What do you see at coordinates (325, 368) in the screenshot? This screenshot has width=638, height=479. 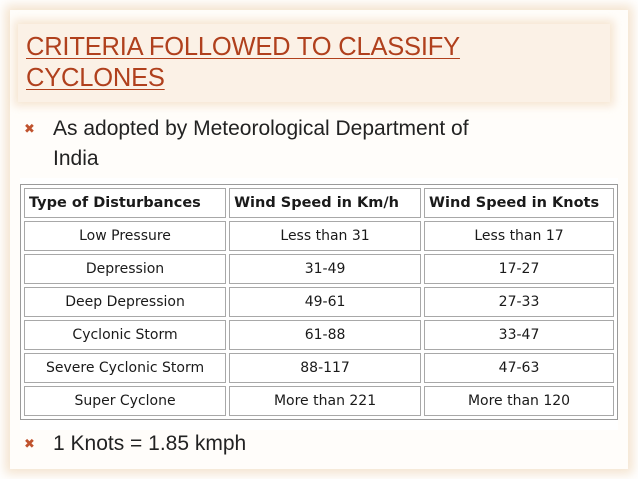 I see `table-cell: 88-117` at bounding box center [325, 368].